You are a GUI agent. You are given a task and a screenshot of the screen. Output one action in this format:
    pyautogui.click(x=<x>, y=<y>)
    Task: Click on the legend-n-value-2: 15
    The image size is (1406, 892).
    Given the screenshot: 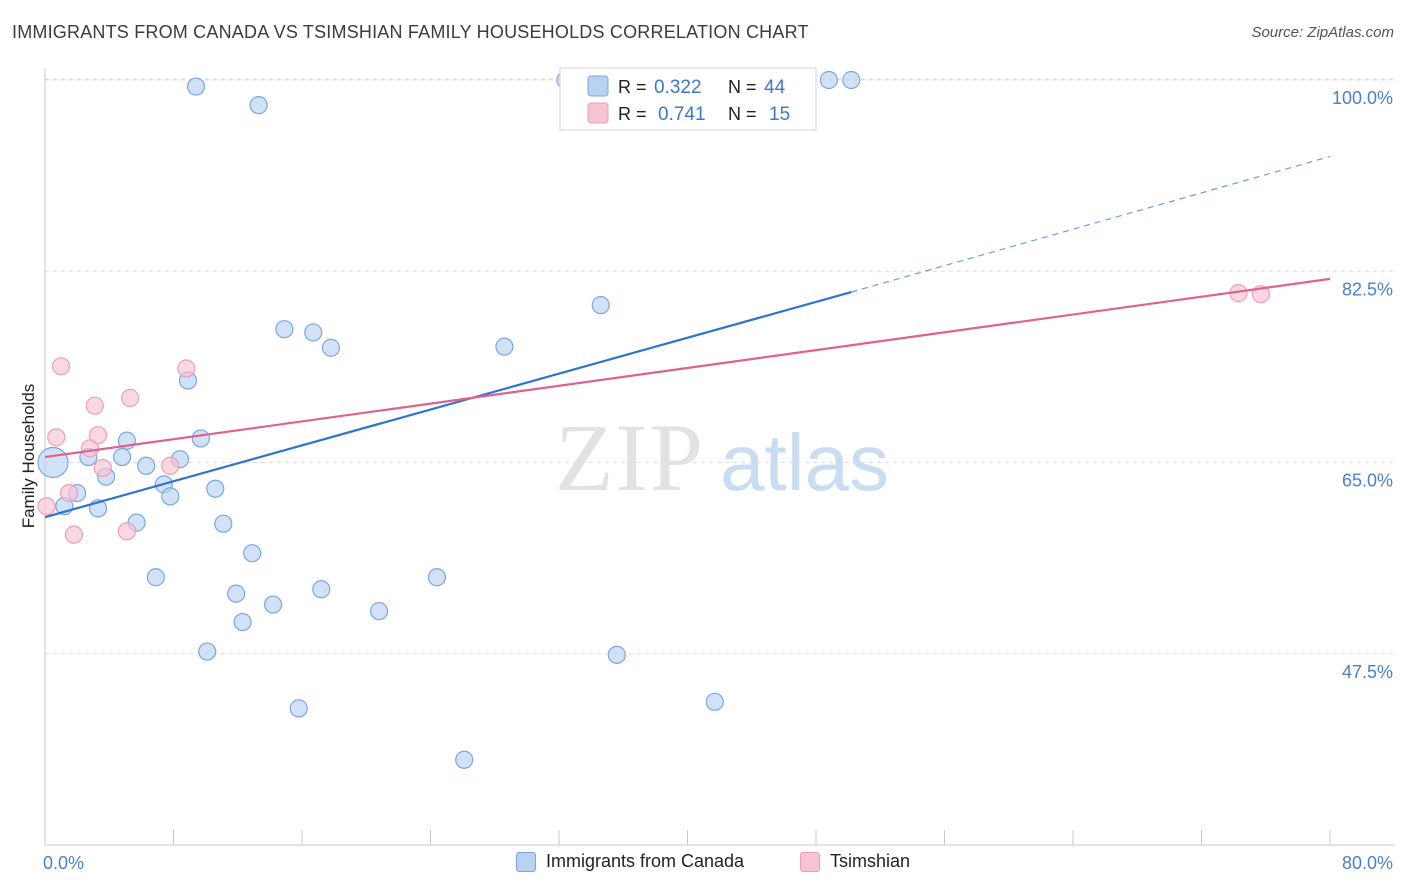 What is the action you would take?
    pyautogui.click(x=779, y=114)
    